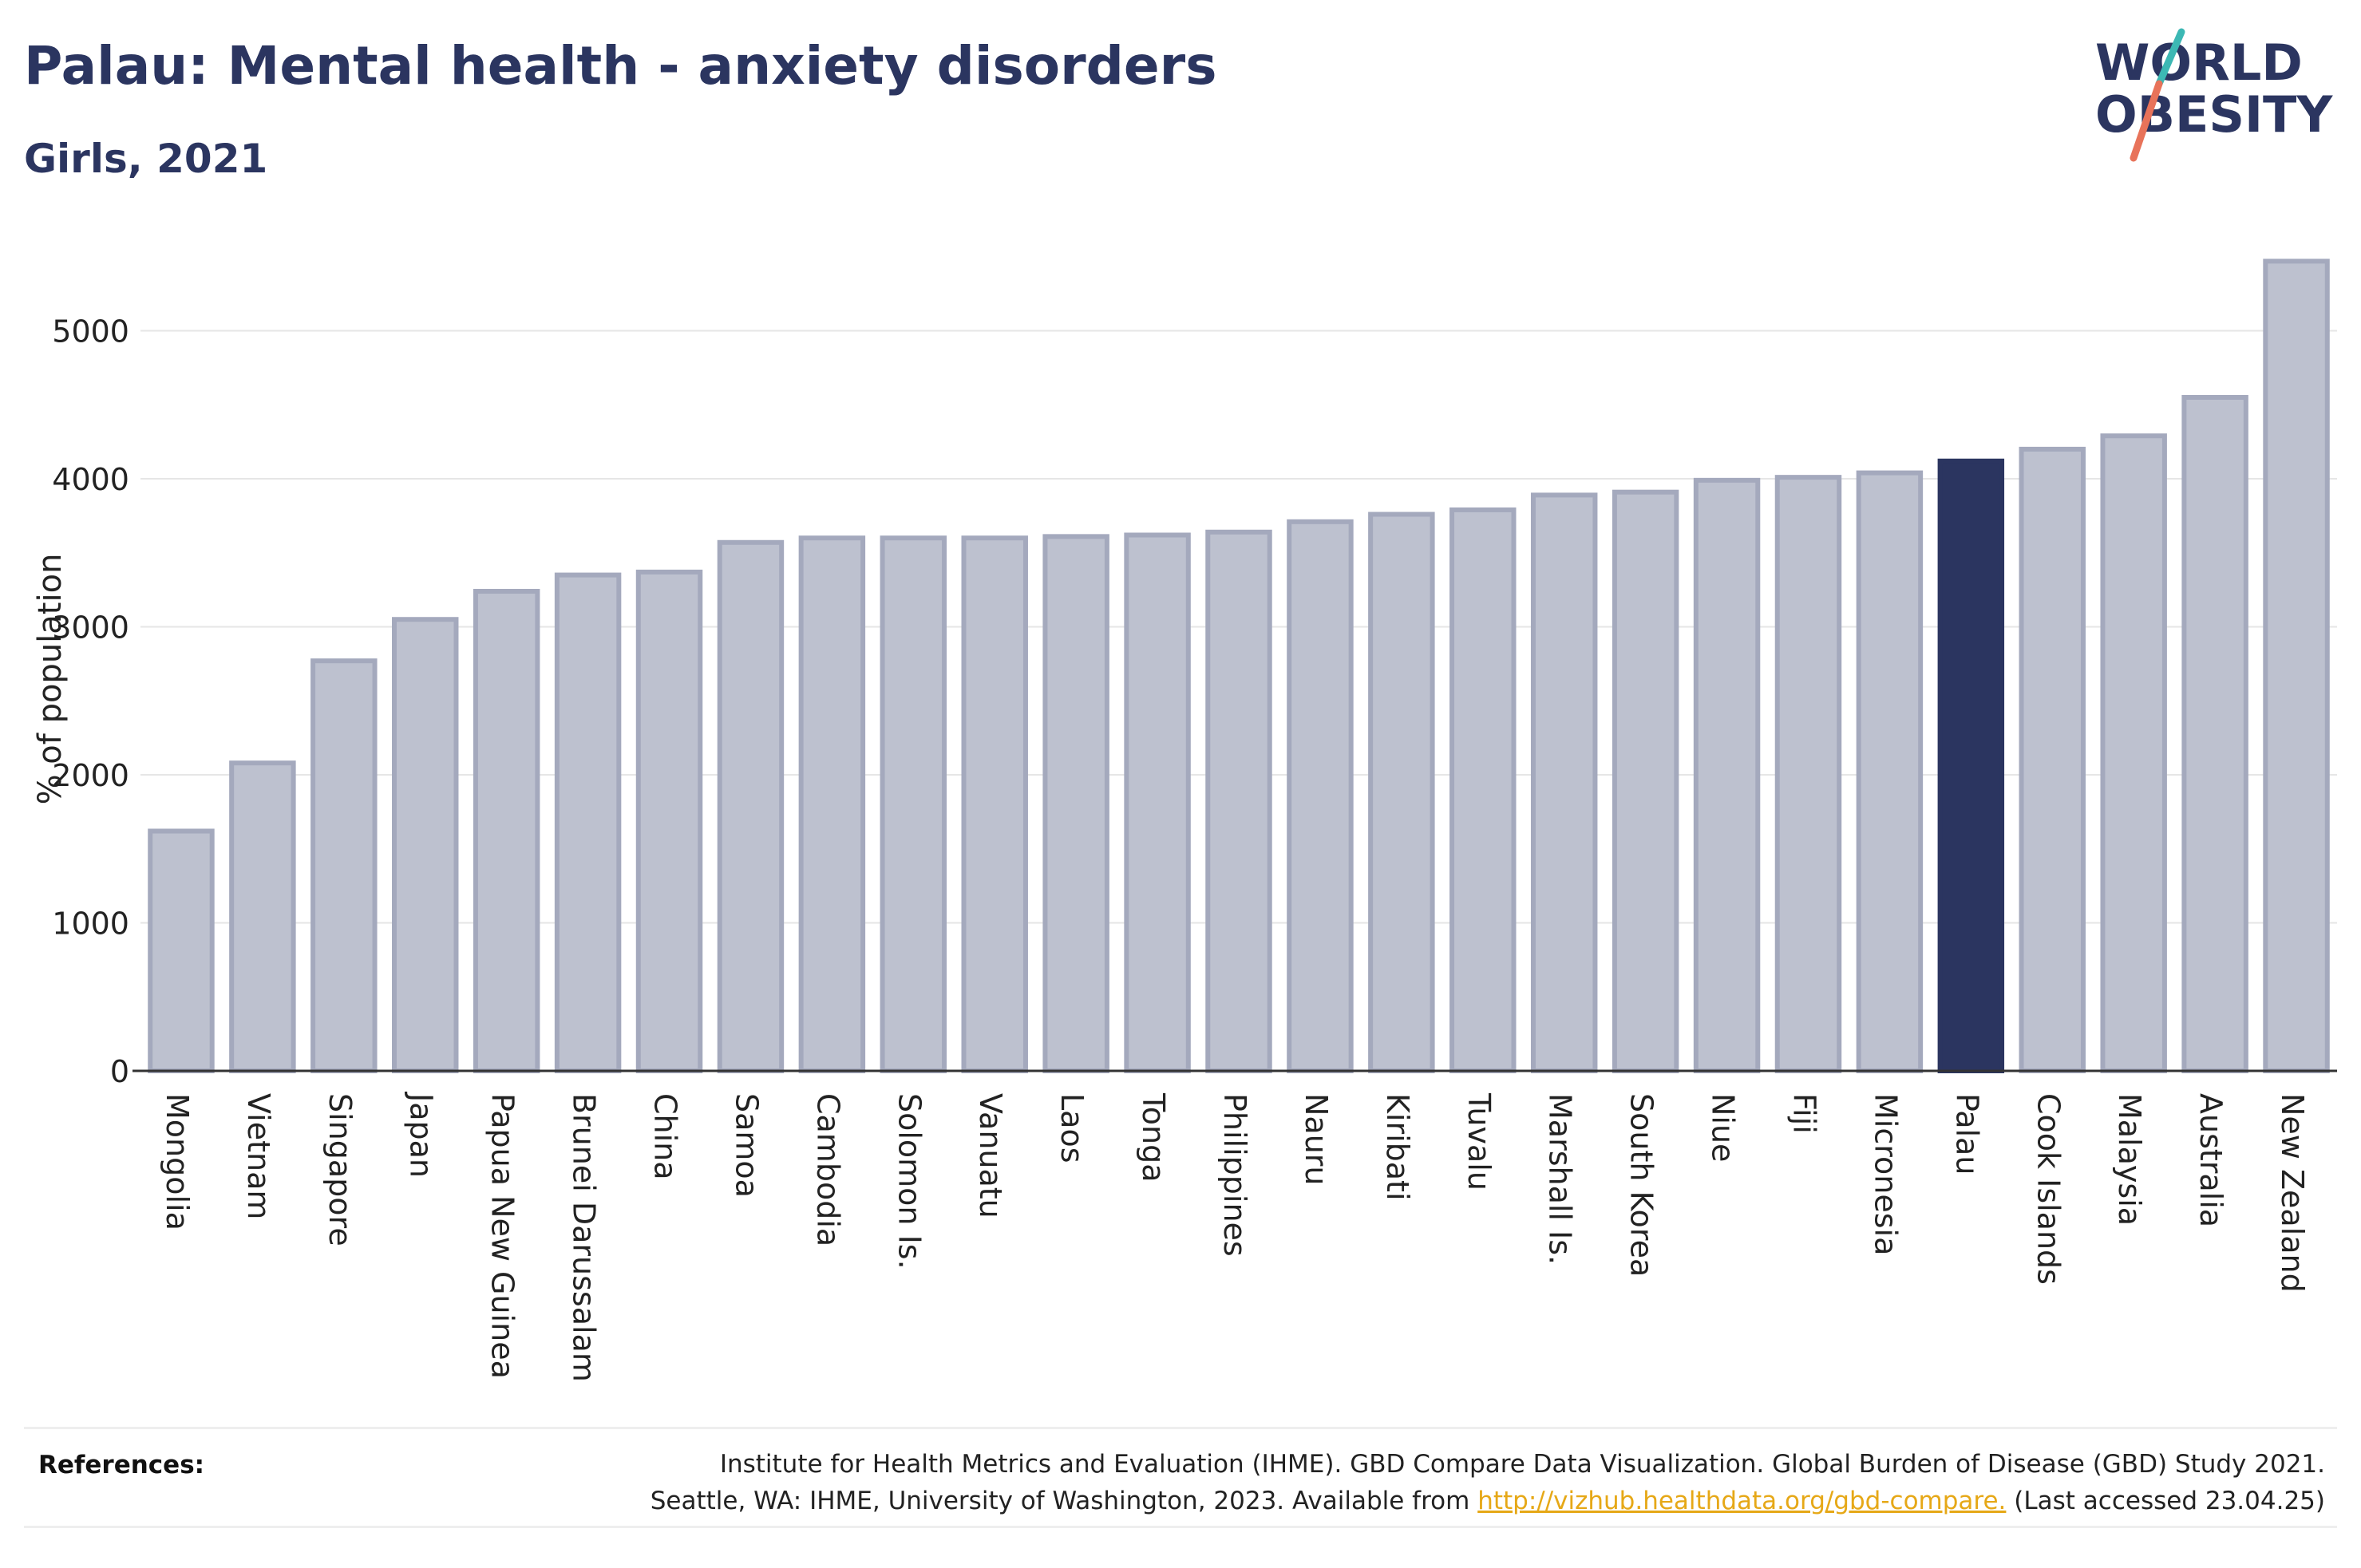 The image size is (2361, 1568). What do you see at coordinates (1180, 1428) in the screenshot?
I see `references-top-divider` at bounding box center [1180, 1428].